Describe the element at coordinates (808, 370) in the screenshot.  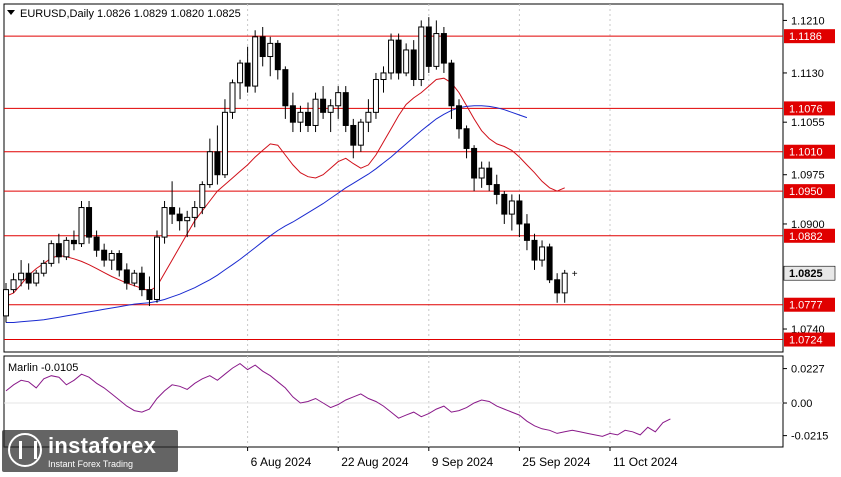
I see `indicator-y-tick-label: 0.0227` at that location.